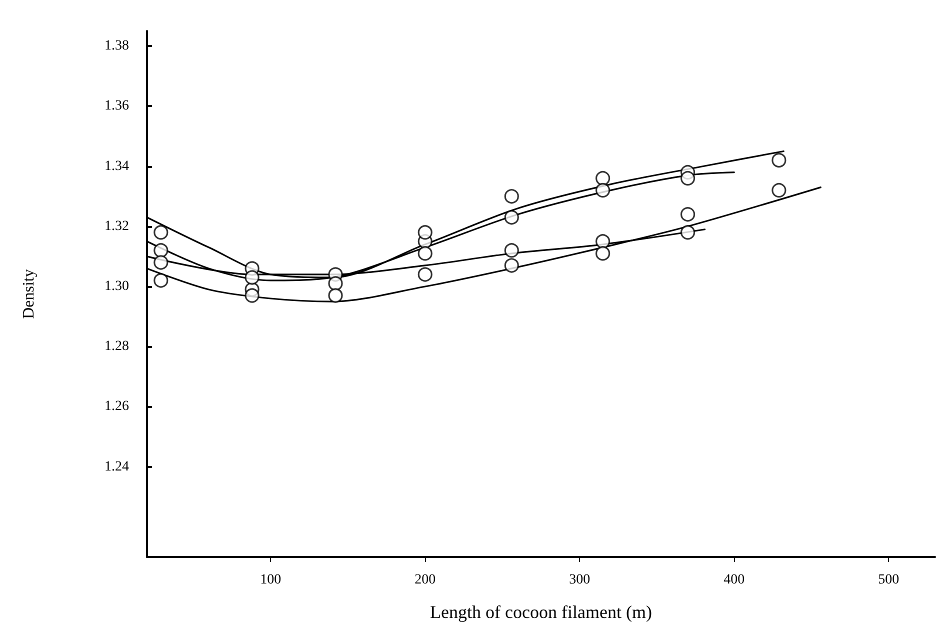 The height and width of the screenshot is (640, 941). I want to click on y-tick-label: 1.32, so click(116, 226).